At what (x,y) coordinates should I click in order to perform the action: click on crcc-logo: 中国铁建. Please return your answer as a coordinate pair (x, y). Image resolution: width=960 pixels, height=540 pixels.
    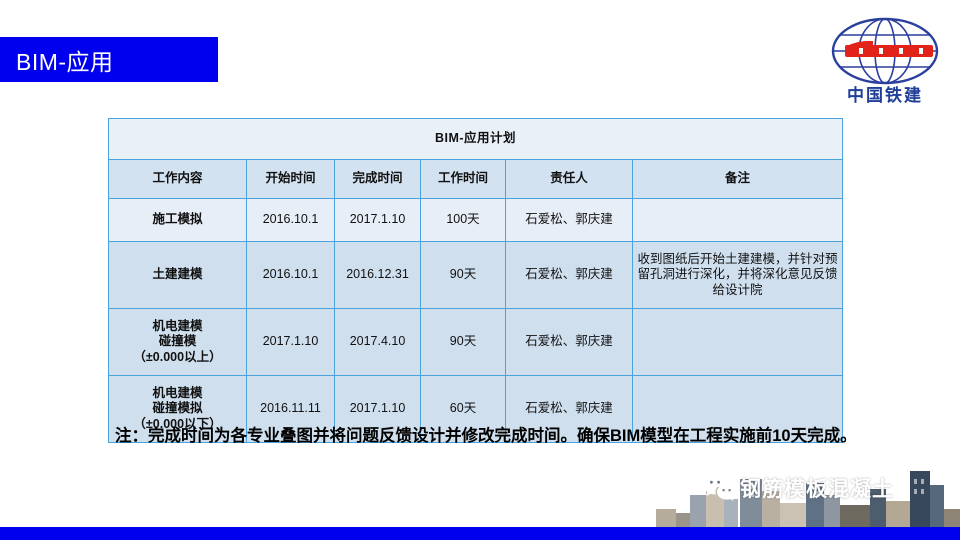
    Looking at the image, I should click on (885, 63).